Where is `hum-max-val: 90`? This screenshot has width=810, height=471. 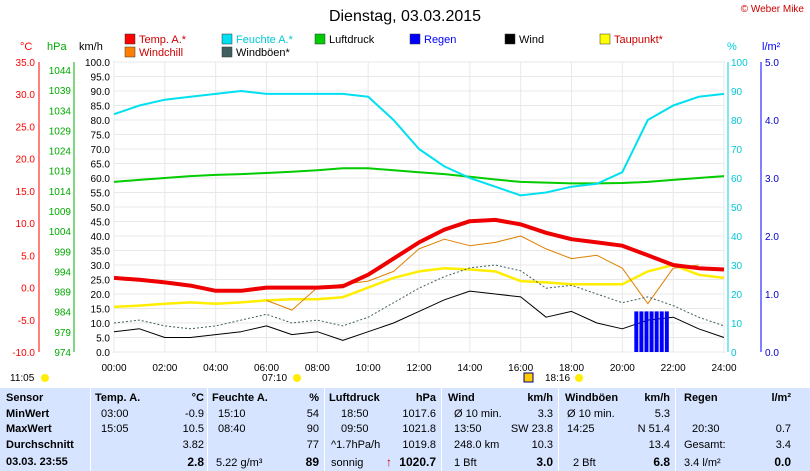
hum-max-val: 90 is located at coordinates (312, 429).